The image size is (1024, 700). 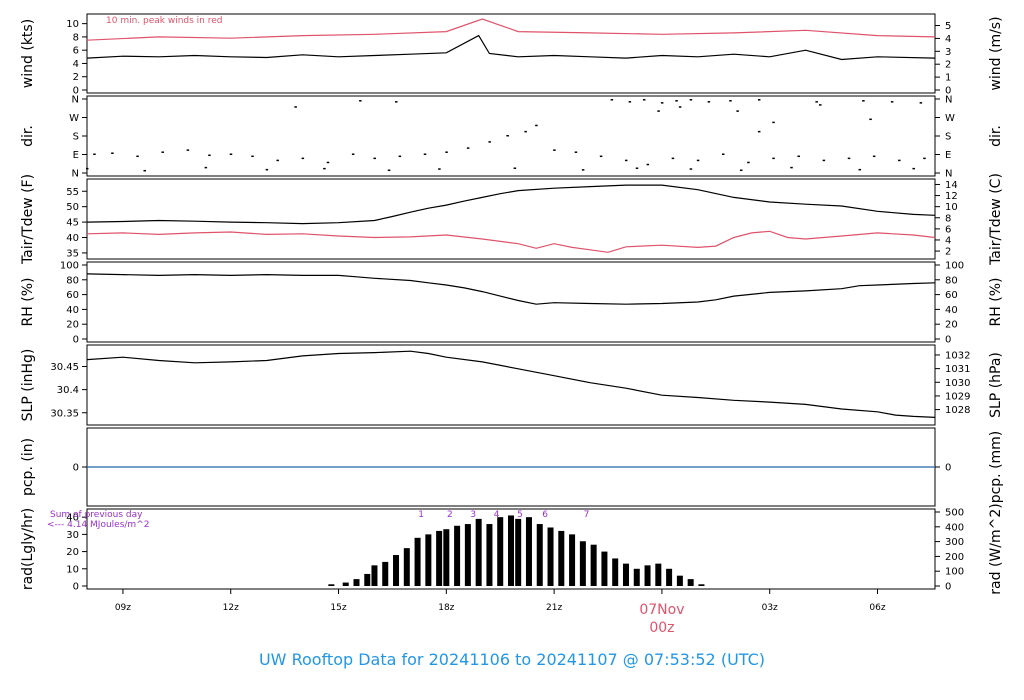 What do you see at coordinates (948, 26) in the screenshot?
I see `y-tick-label-right: 5` at bounding box center [948, 26].